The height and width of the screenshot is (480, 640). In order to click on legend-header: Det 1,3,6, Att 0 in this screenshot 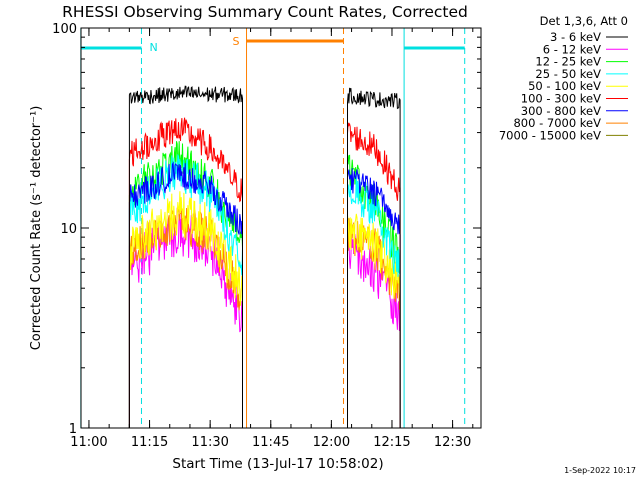, I will do `click(584, 21)`.